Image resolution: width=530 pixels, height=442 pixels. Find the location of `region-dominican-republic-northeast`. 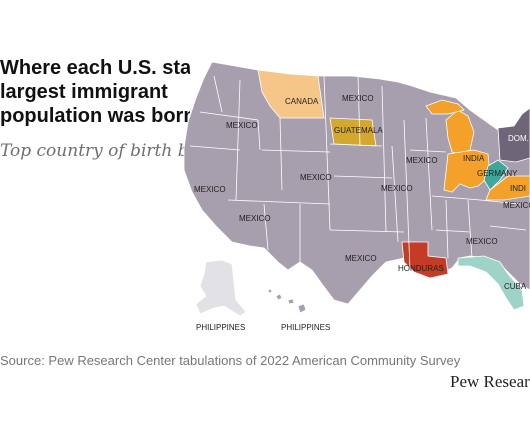

region-dominican-republic-northeast is located at coordinates (513, 135).